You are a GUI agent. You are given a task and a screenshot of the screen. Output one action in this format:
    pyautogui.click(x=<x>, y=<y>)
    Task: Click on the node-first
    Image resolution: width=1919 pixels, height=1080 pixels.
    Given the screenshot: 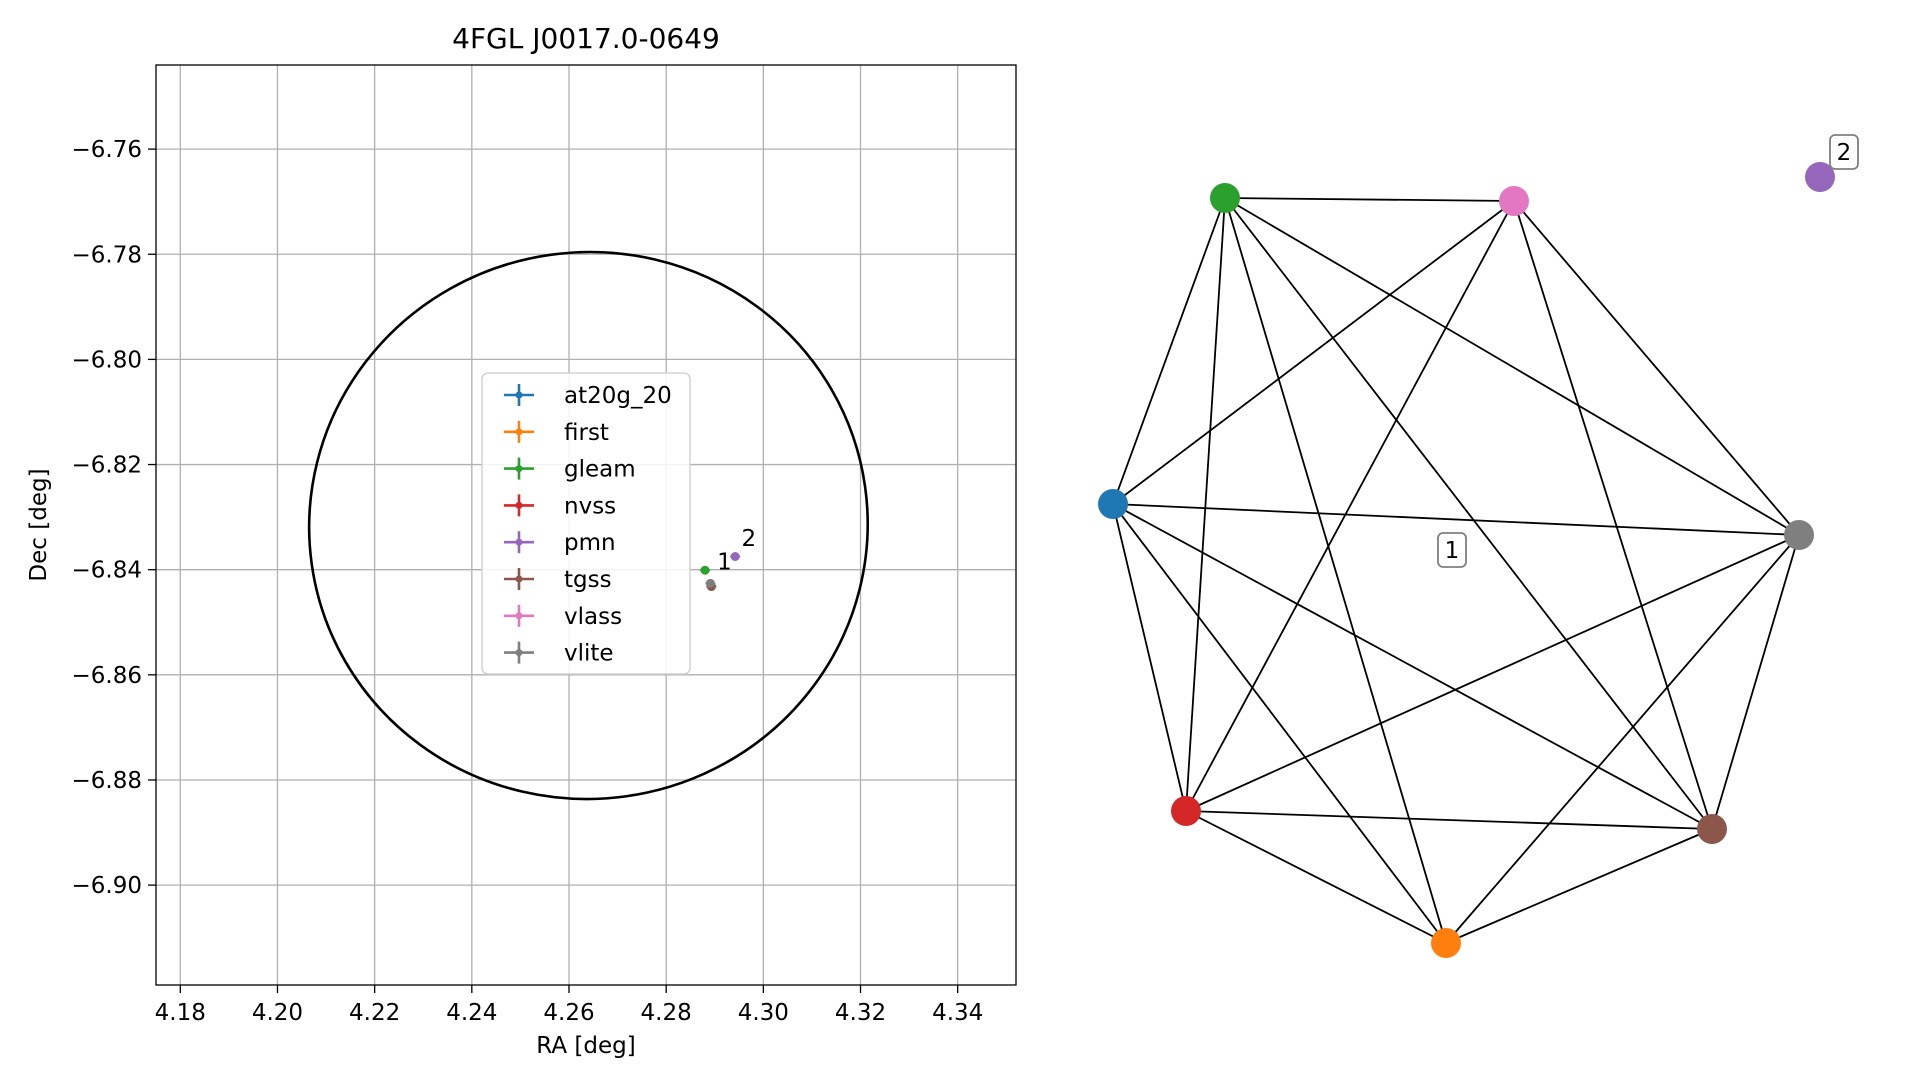 What is the action you would take?
    pyautogui.click(x=1446, y=943)
    